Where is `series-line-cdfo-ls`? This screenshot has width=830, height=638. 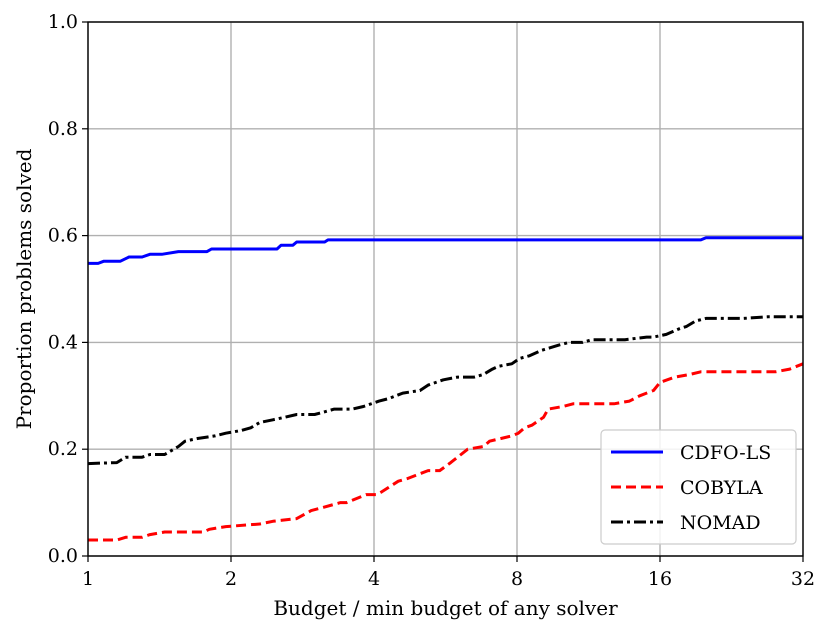 series-line-cdfo-ls is located at coordinates (445, 250).